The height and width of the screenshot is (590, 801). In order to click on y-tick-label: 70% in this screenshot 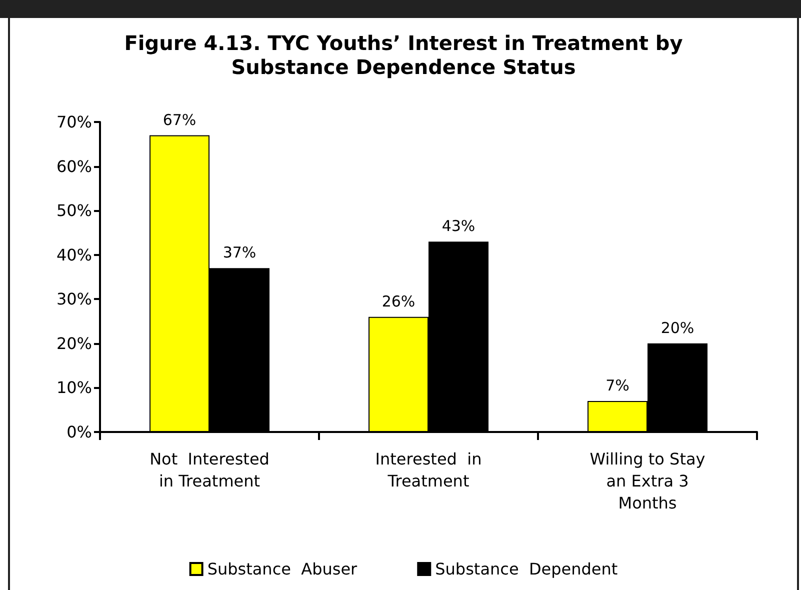, I will do `click(74, 122)`.